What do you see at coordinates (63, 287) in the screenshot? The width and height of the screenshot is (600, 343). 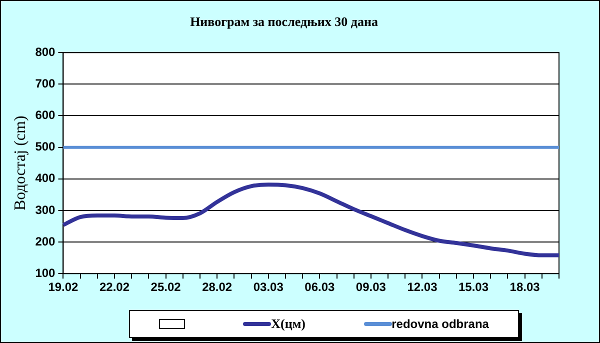 I see `x-tick-label: 19.02` at bounding box center [63, 287].